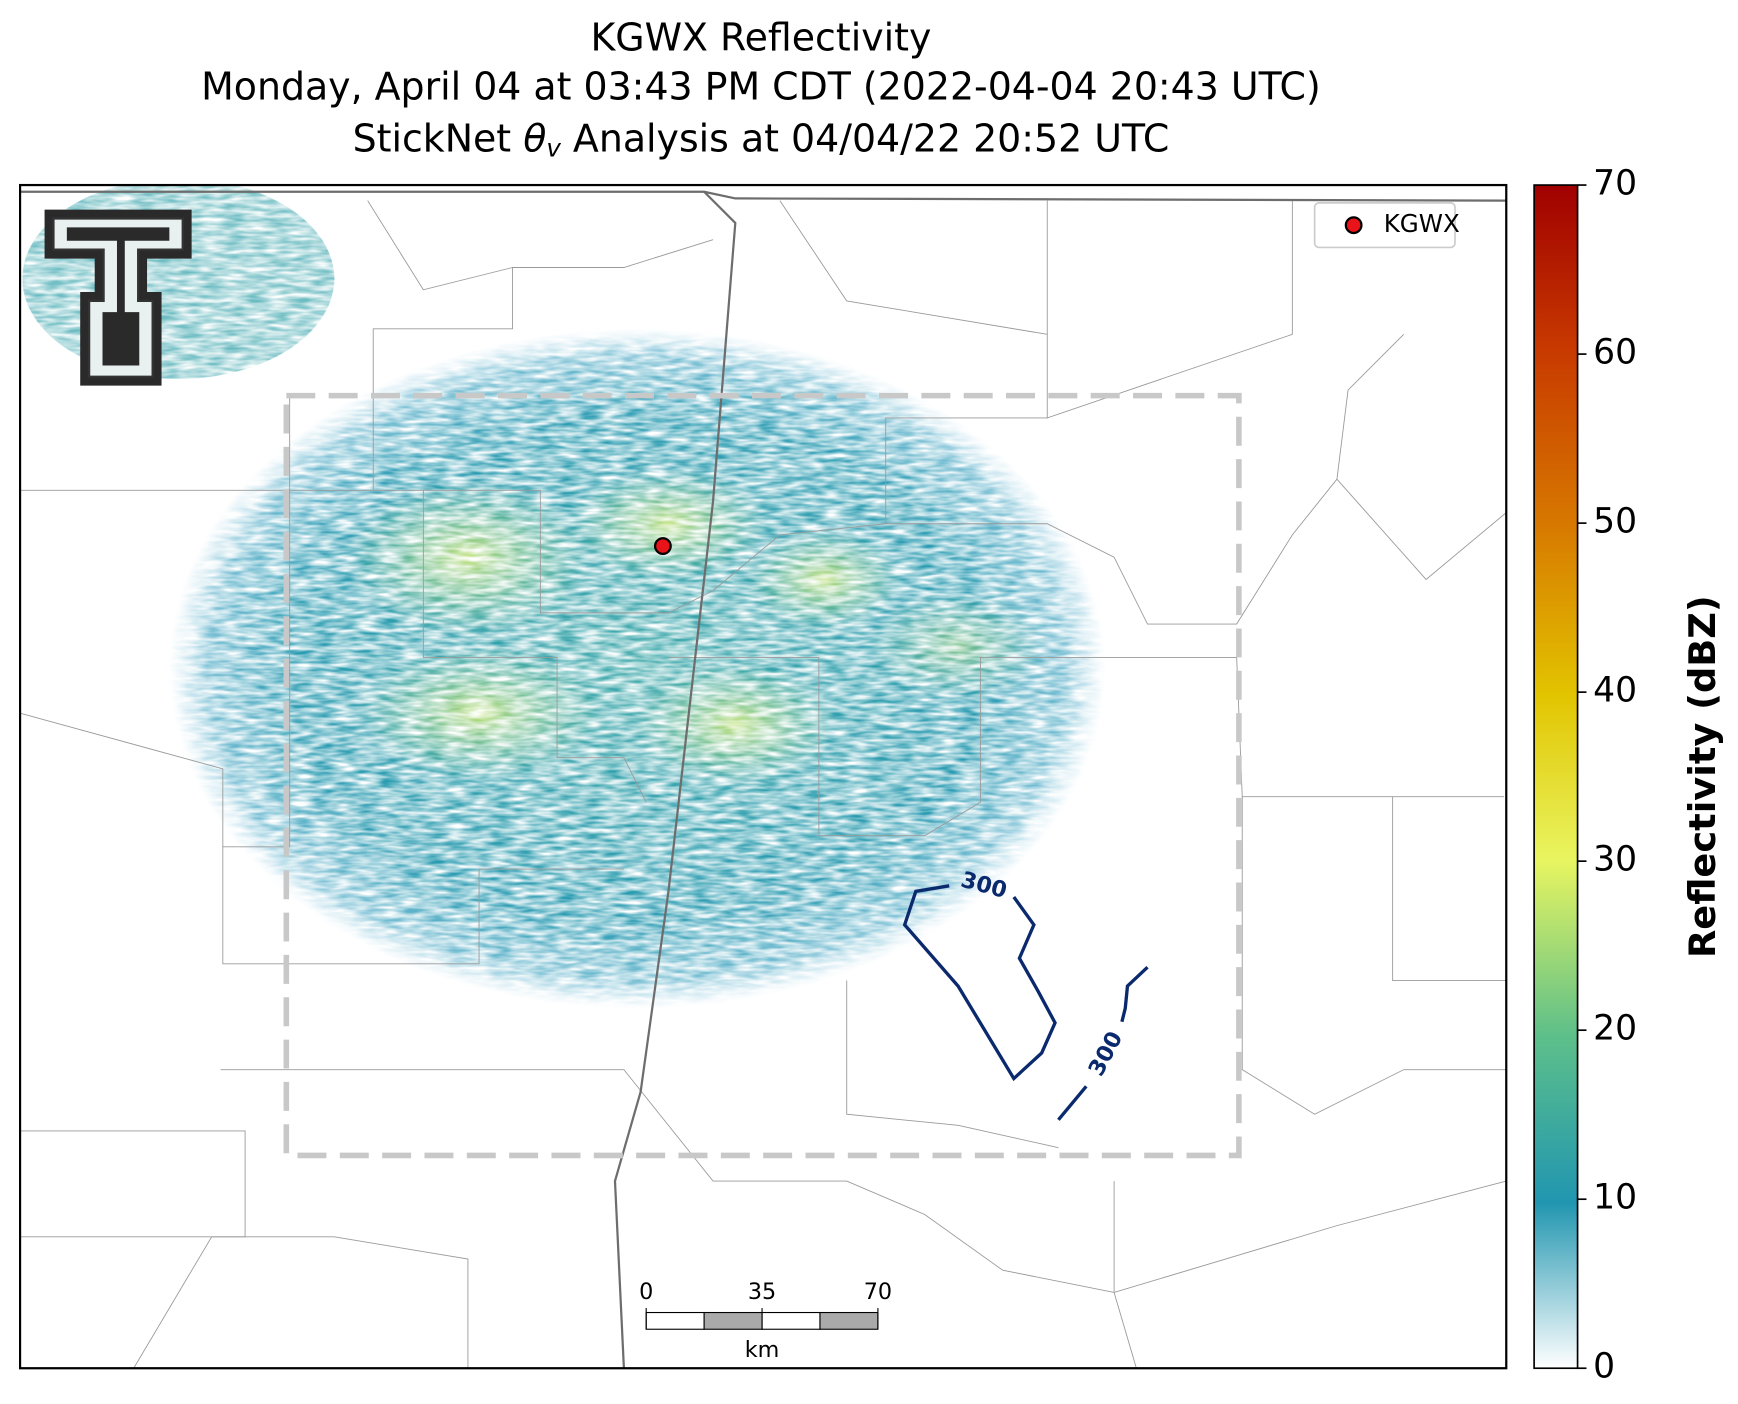 Image resolution: width=1738 pixels, height=1404 pixels. What do you see at coordinates (871, 138) in the screenshot?
I see `title-part: Analysis at 04/04/22 20:52 UTC` at bounding box center [871, 138].